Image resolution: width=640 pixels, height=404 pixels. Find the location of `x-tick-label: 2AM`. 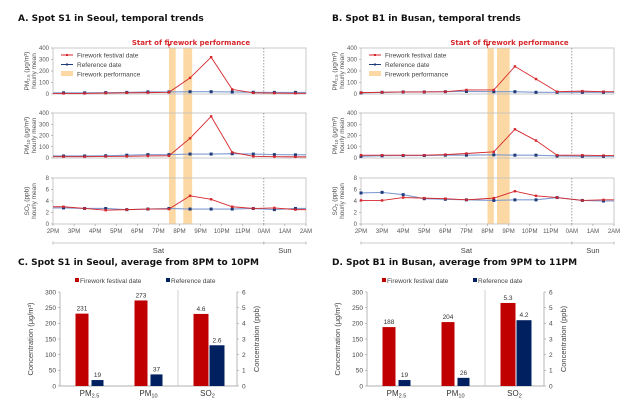

x-tick-label: 2AM is located at coordinates (306, 232).